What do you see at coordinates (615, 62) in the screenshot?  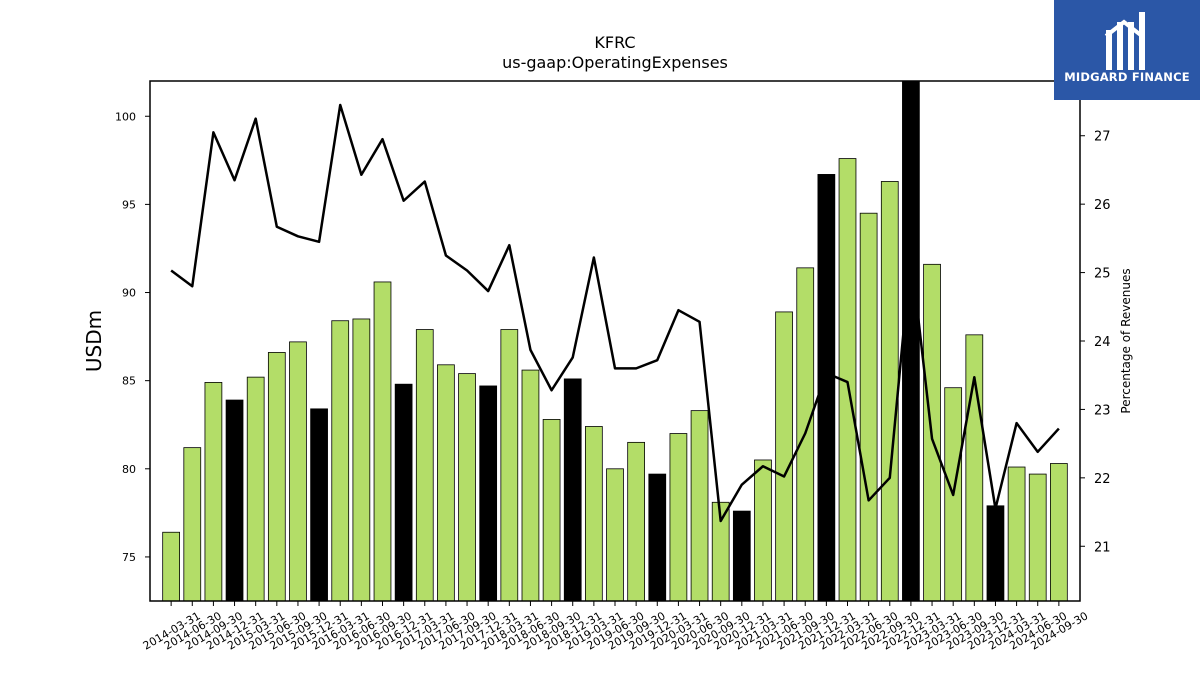 I see `chart-subtitle: us-gaap:OperatingExpenses` at bounding box center [615, 62].